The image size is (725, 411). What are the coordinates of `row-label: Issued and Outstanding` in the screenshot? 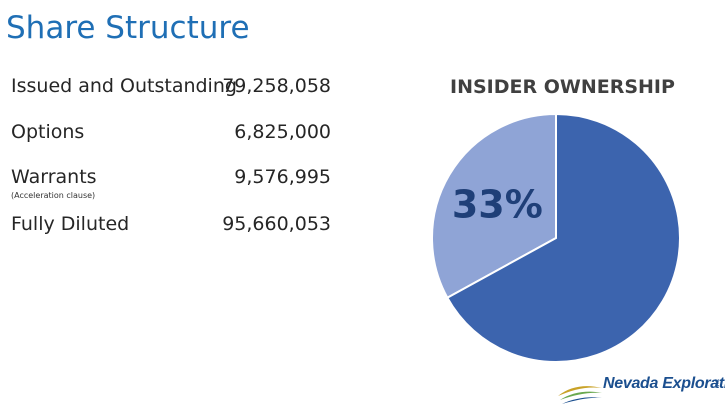 It's located at (124, 86).